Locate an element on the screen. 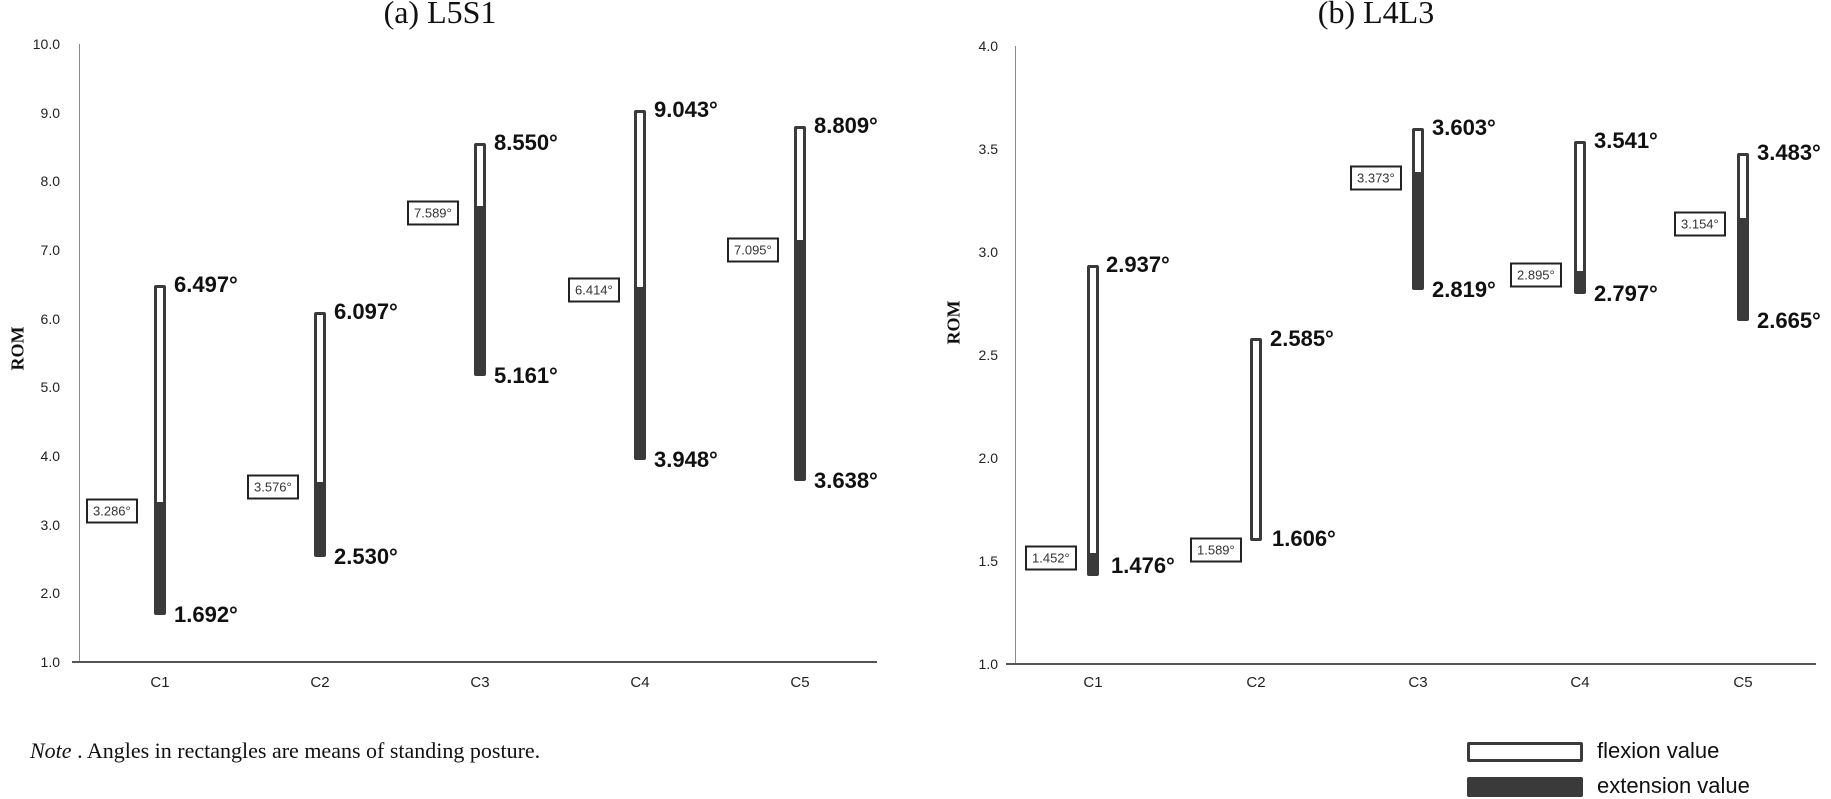 The image size is (1831, 799). standing-mean-box: 3.286° is located at coordinates (112, 511).